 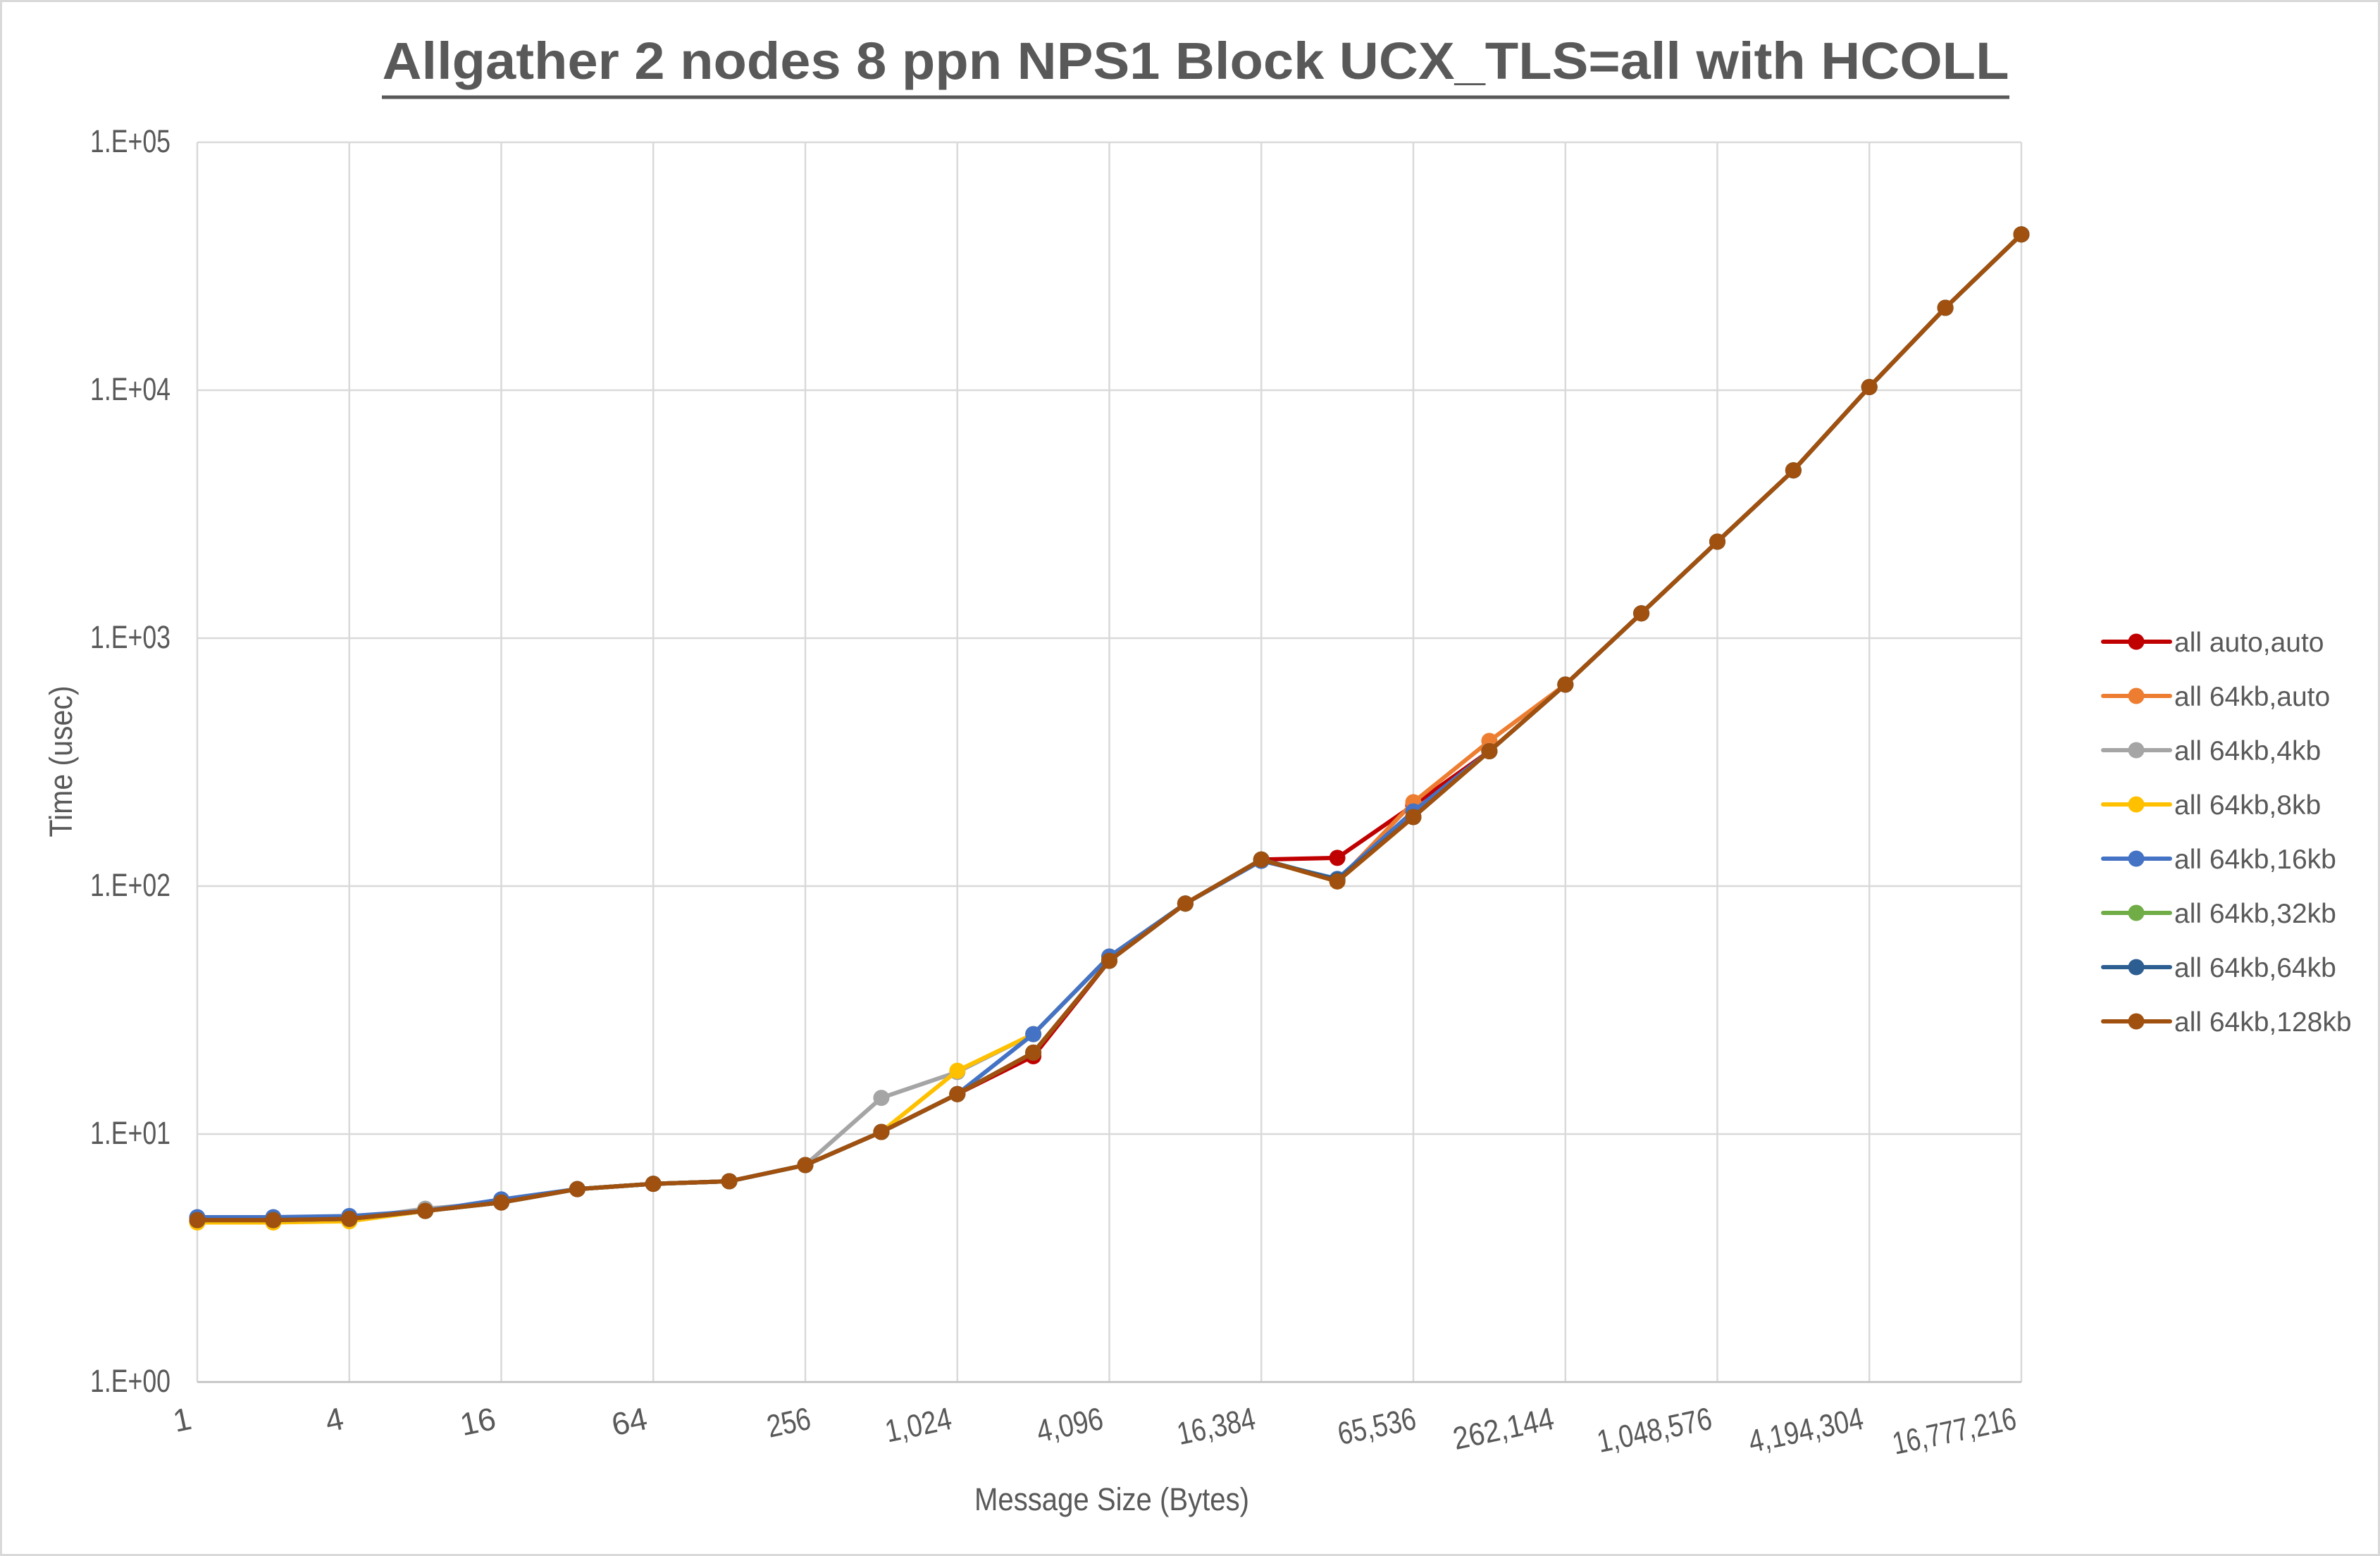 What do you see at coordinates (130, 1133) in the screenshot?
I see `svg-text: 1.E+01` at bounding box center [130, 1133].